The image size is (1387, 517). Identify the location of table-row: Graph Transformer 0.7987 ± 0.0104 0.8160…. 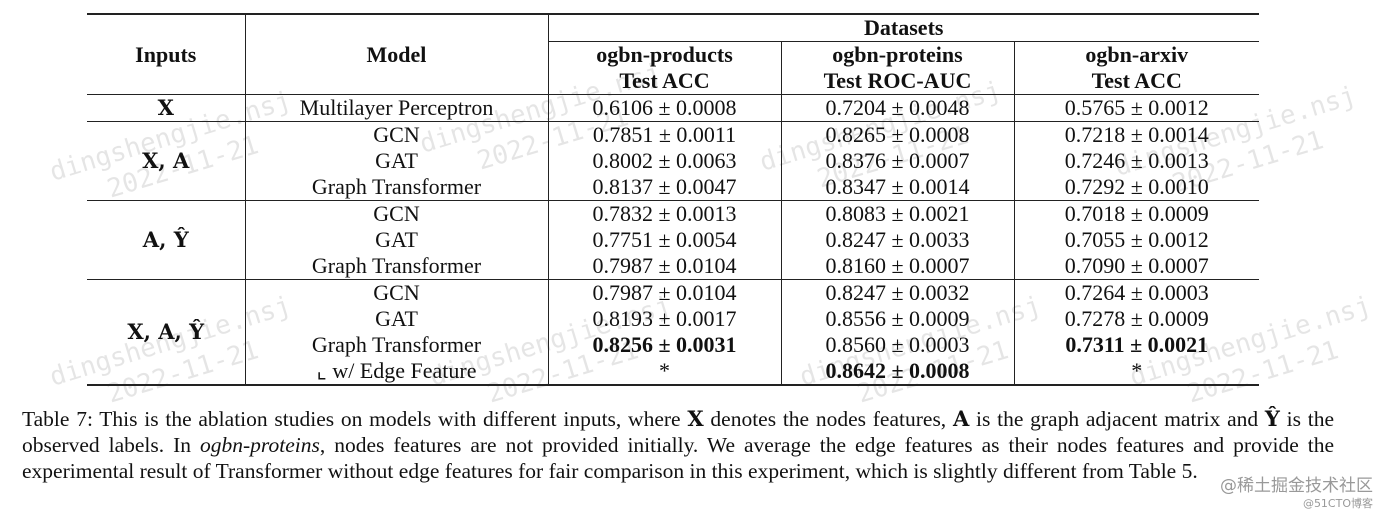
(673, 266).